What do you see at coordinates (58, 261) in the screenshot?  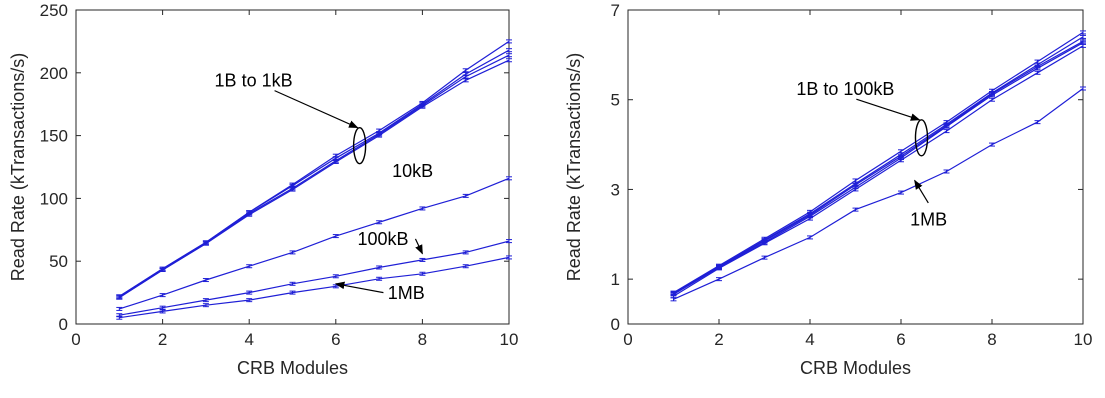 I see `y-tick-label: 50` at bounding box center [58, 261].